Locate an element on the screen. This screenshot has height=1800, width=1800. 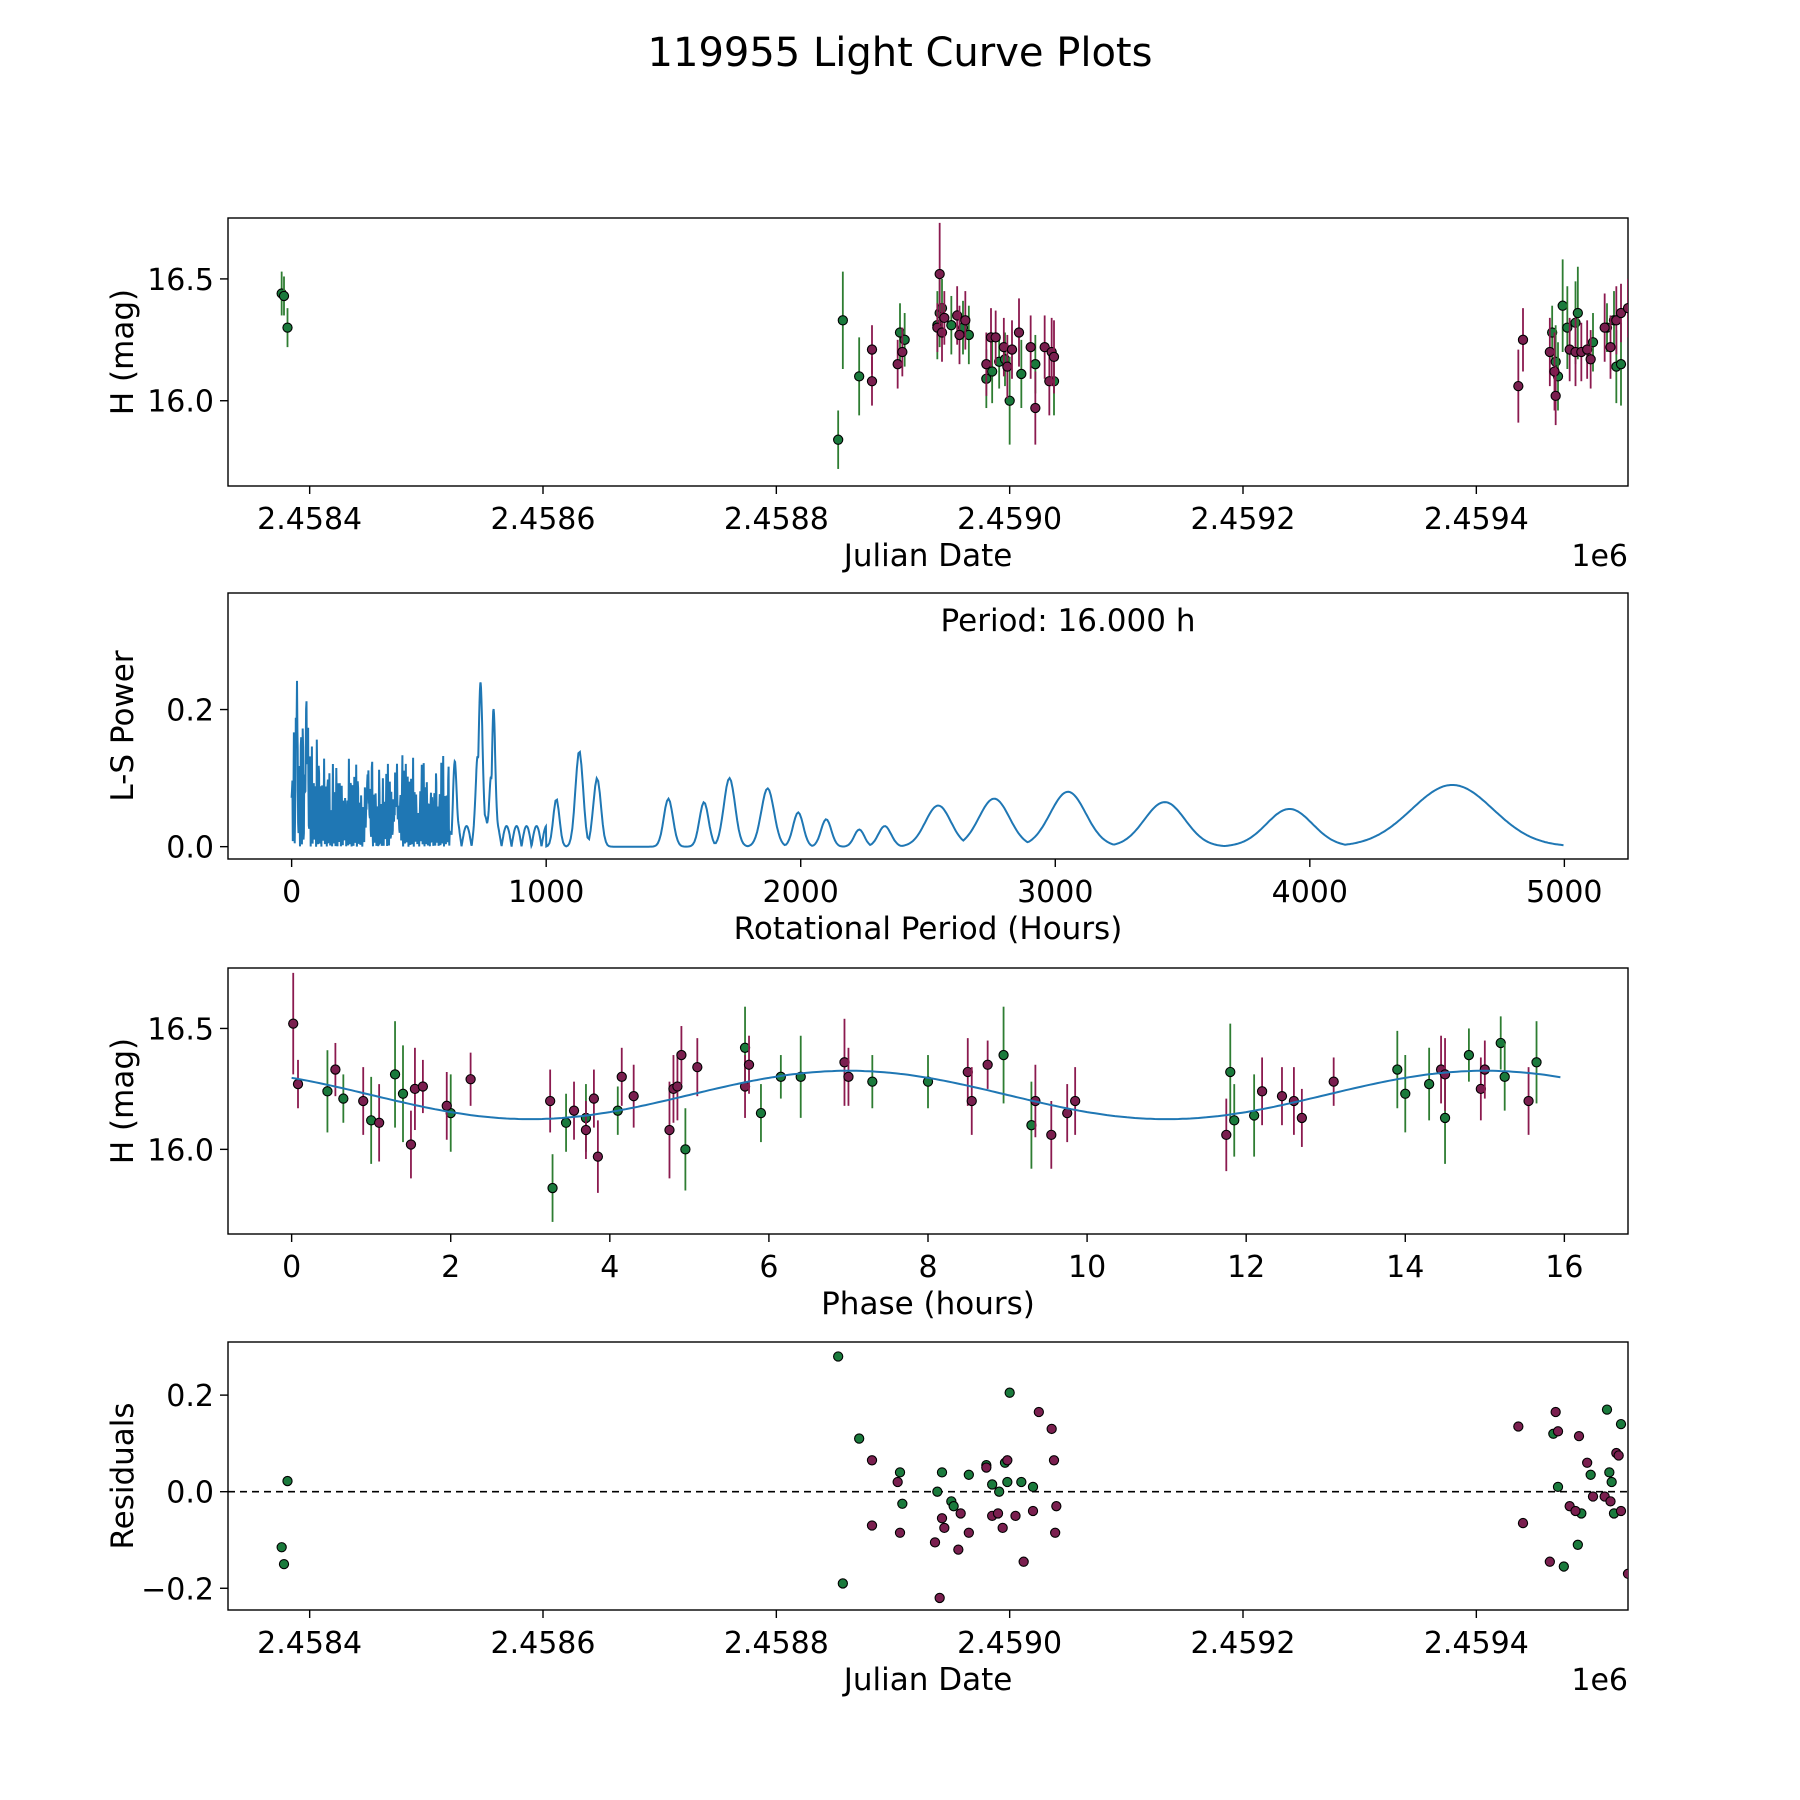
y-tick-label: 0.0 is located at coordinates (190, 848).